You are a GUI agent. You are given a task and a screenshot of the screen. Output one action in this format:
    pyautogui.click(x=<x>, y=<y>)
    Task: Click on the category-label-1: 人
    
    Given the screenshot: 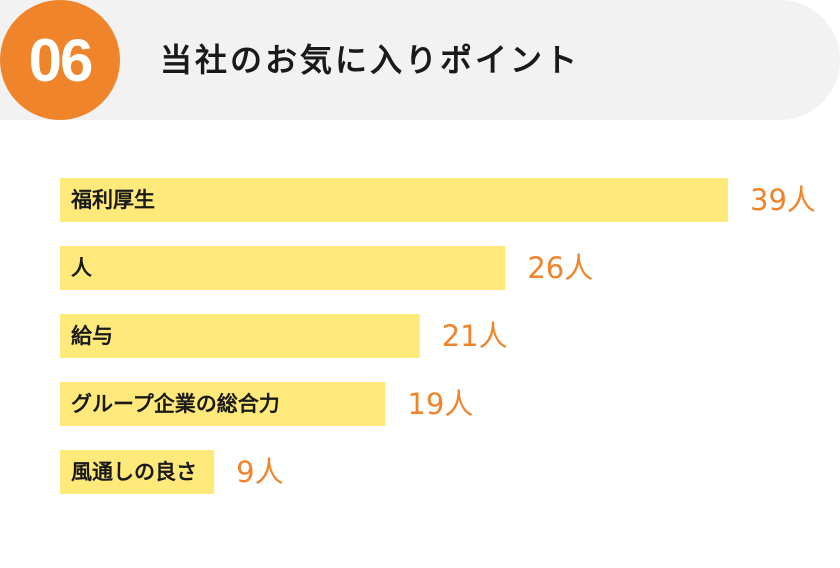 What is the action you would take?
    pyautogui.click(x=81, y=268)
    